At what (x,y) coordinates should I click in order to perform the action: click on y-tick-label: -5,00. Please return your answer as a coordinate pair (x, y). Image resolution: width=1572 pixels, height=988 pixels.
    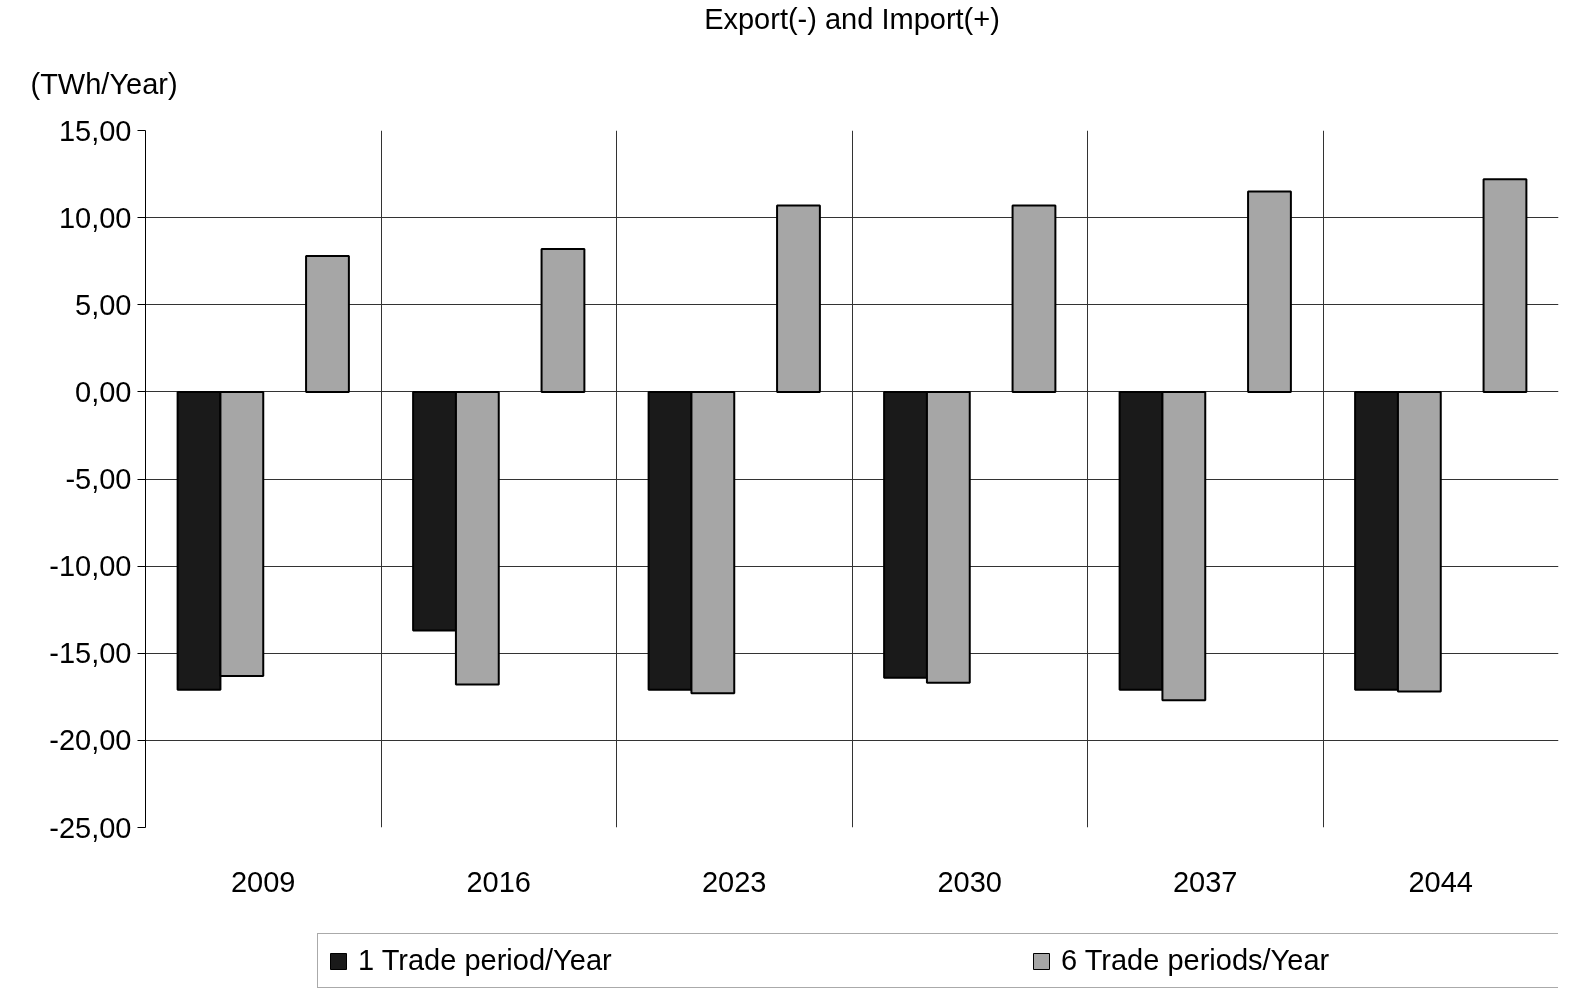
    Looking at the image, I should click on (98, 479).